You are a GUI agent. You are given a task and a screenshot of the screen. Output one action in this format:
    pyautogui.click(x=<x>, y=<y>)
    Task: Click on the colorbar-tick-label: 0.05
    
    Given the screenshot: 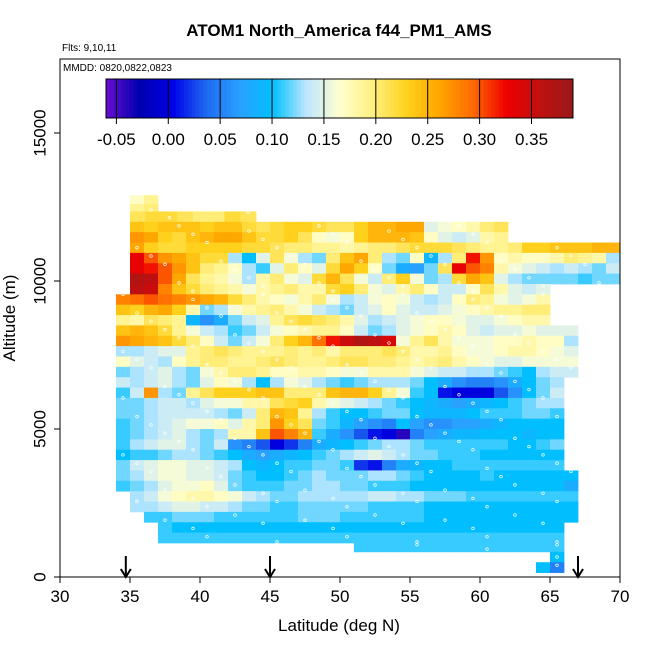 What is the action you would take?
    pyautogui.click(x=220, y=139)
    